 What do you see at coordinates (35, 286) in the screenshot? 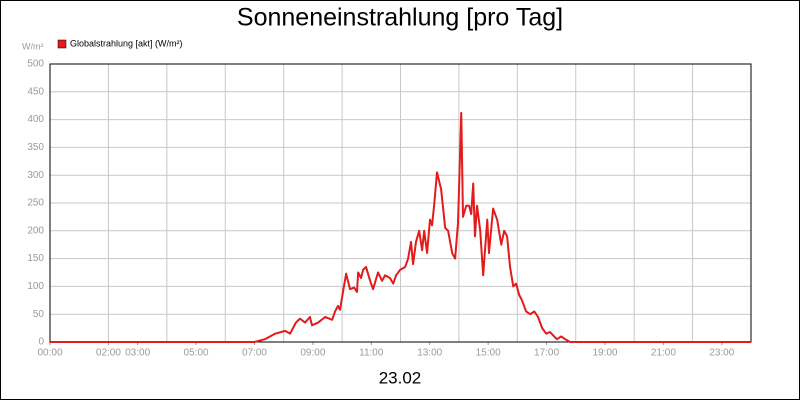
I see `y-tick-label: 100` at bounding box center [35, 286].